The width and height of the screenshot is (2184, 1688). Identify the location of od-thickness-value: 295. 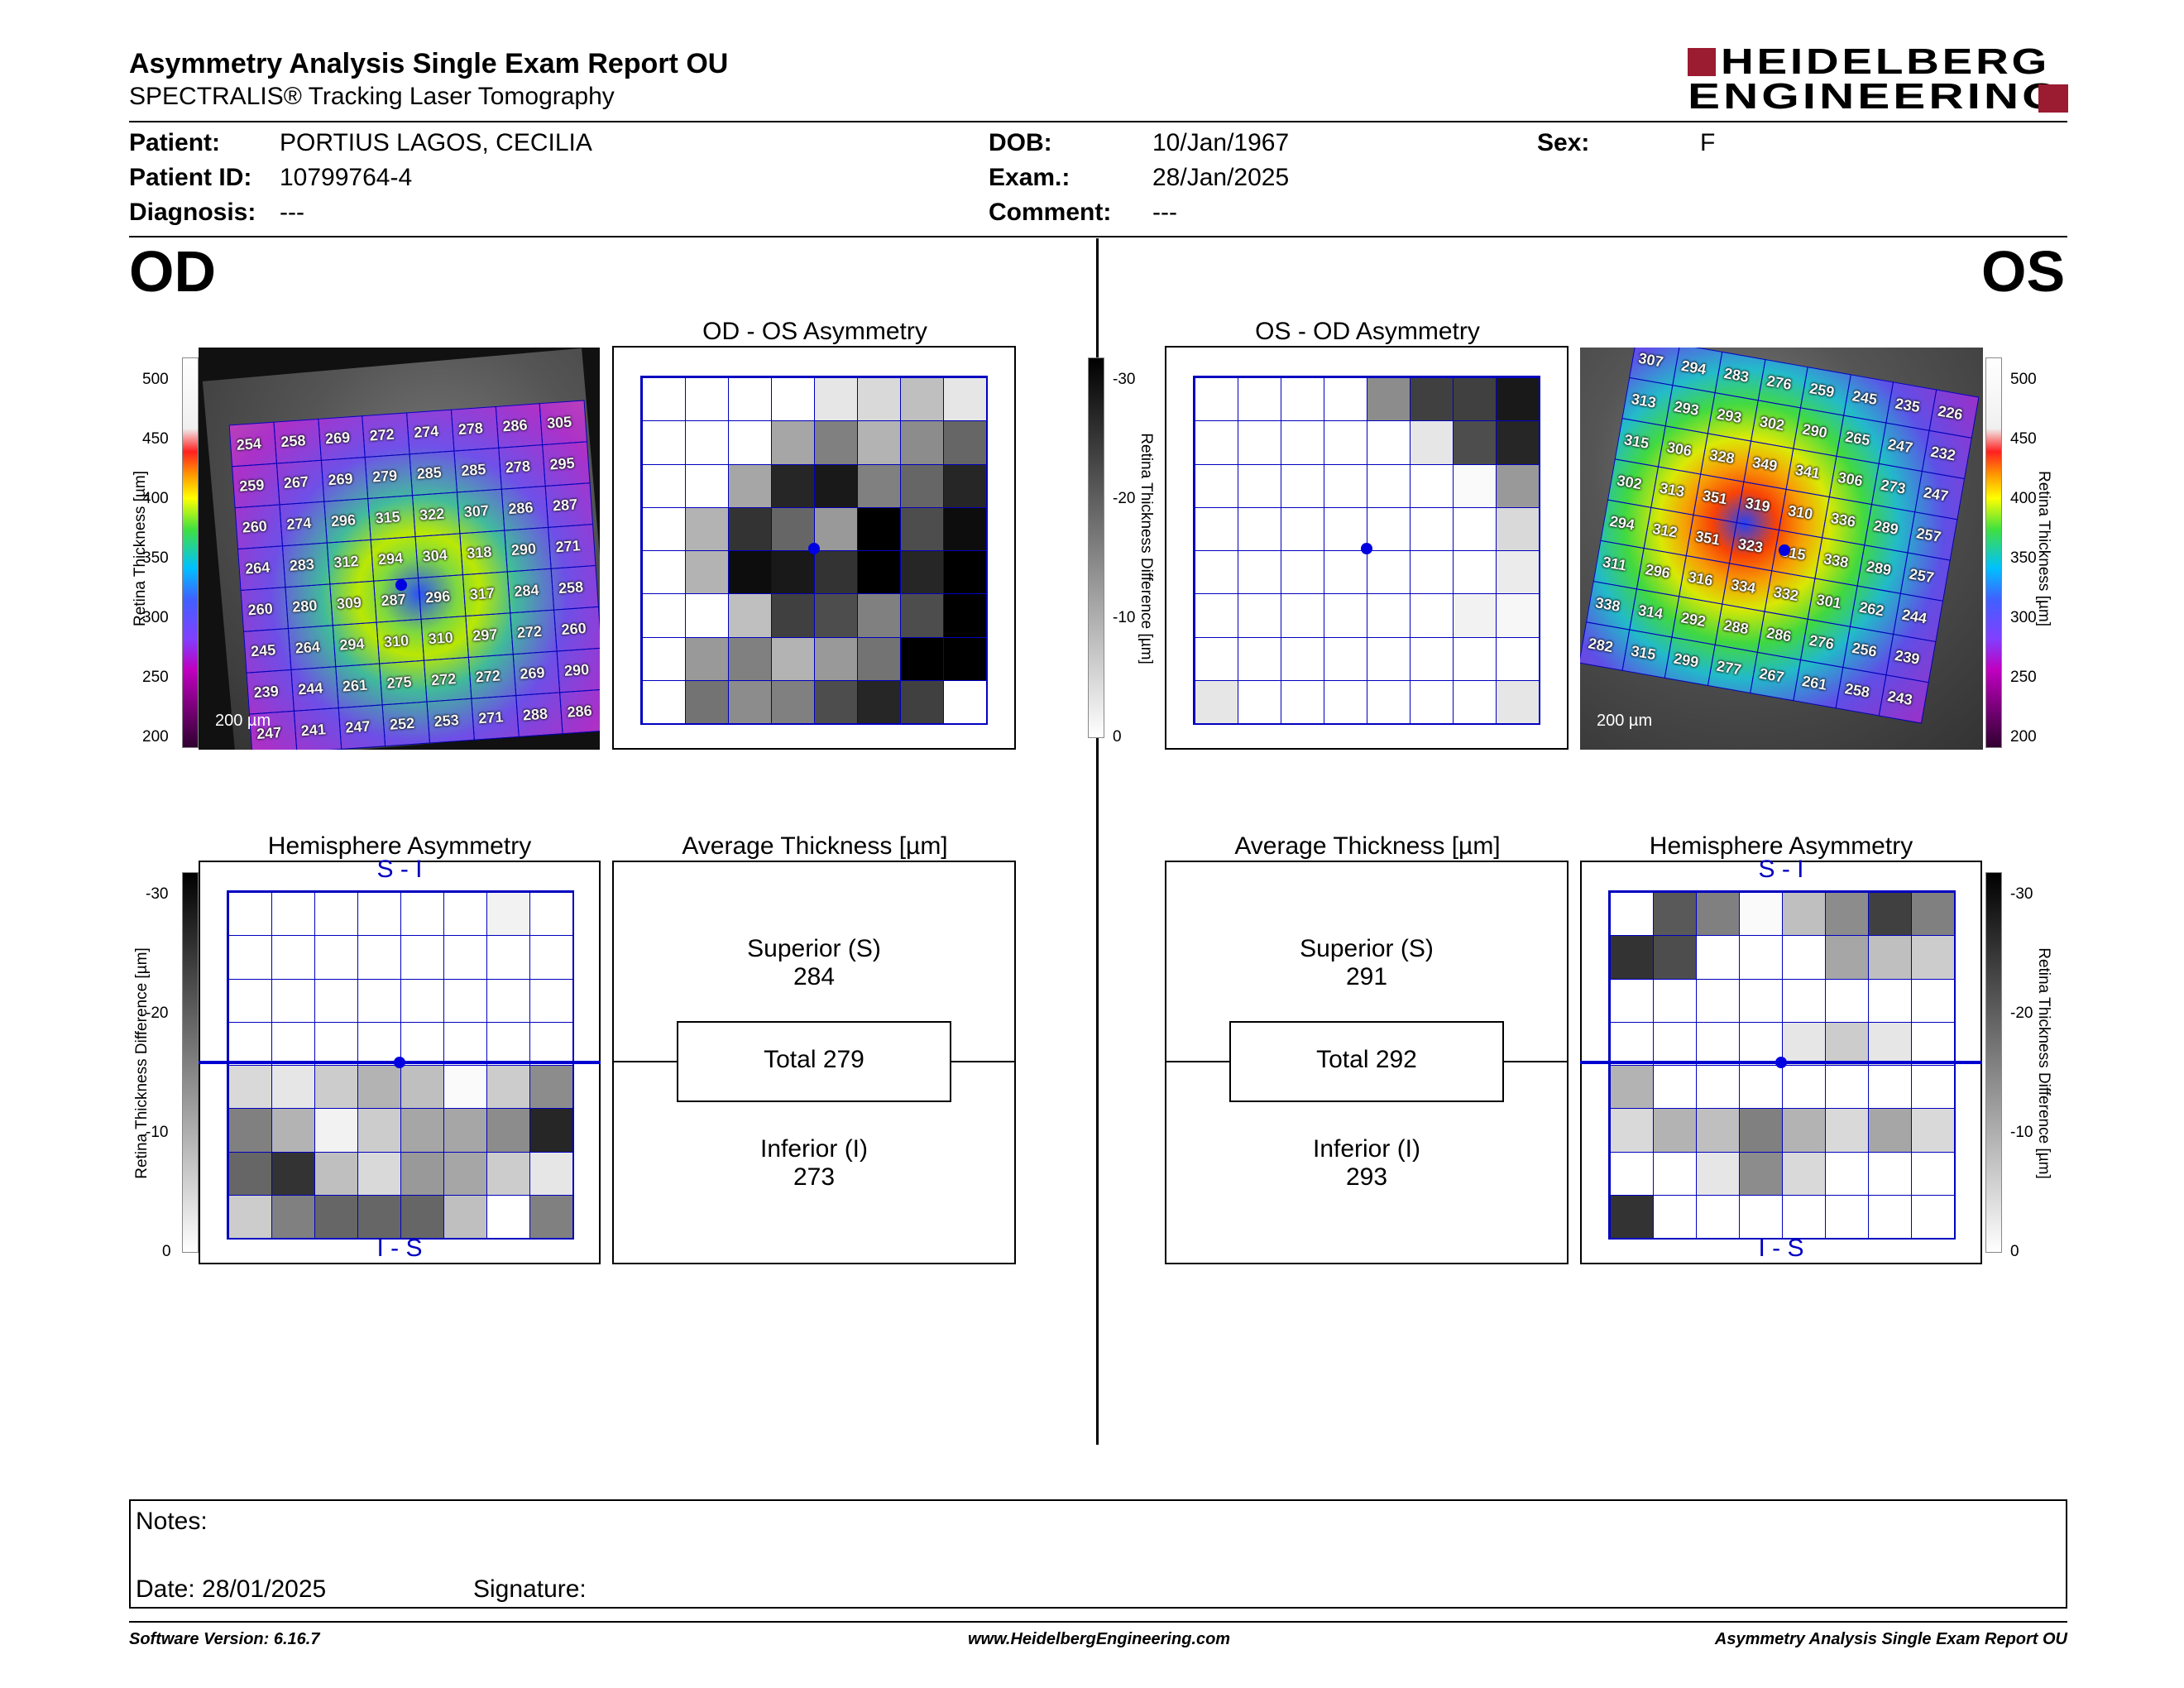
(562, 463).